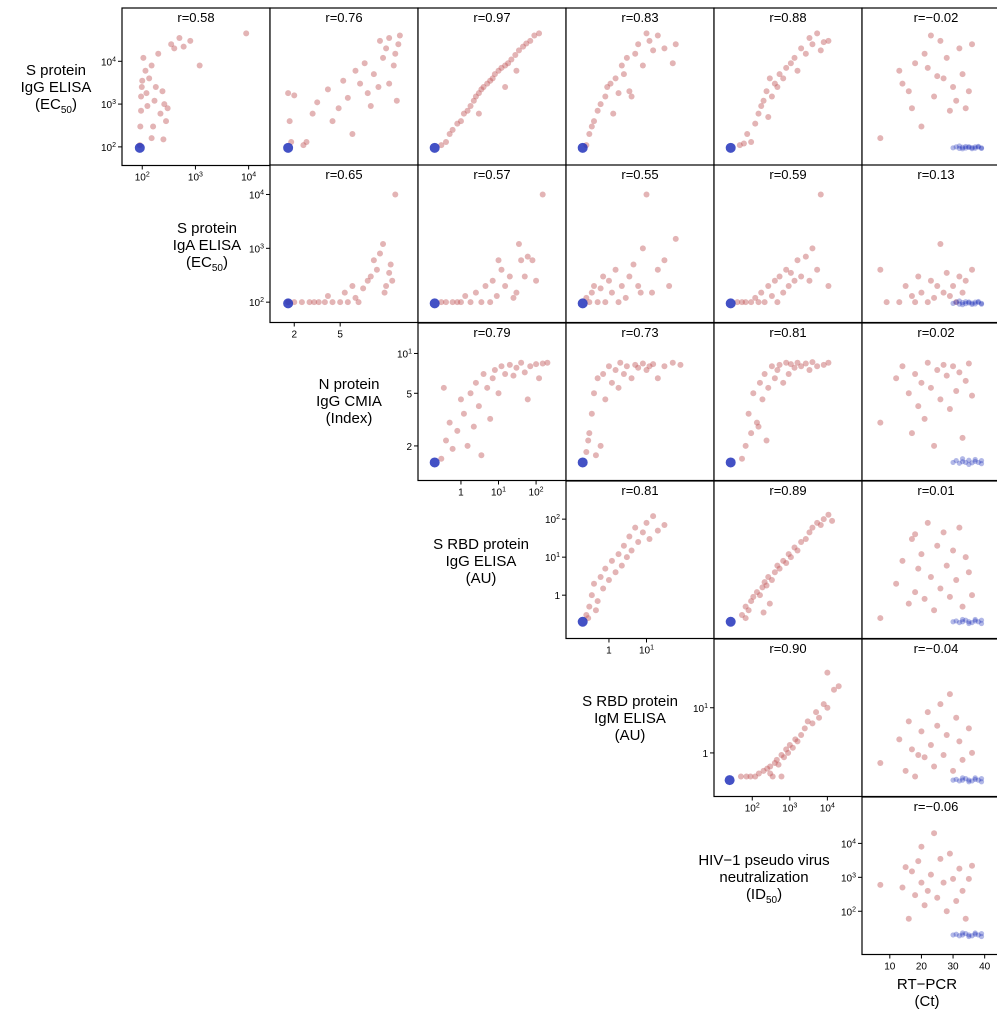 This screenshot has height=1012, width=997. I want to click on correlation-label: r=0.57, so click(491, 174).